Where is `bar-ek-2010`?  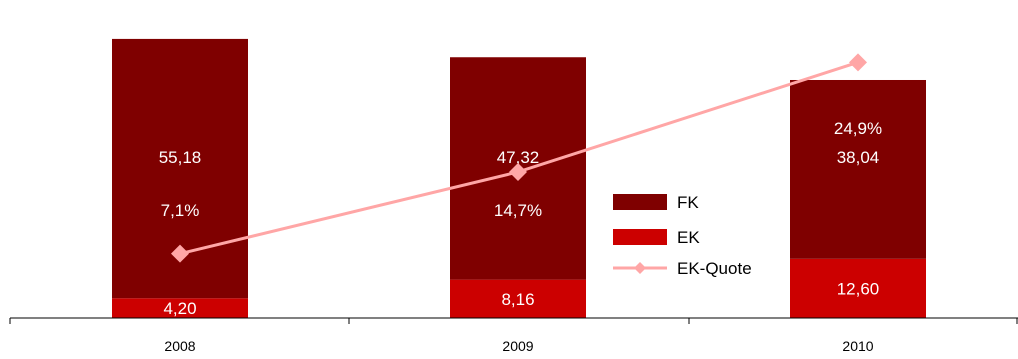
bar-ek-2010 is located at coordinates (858, 288).